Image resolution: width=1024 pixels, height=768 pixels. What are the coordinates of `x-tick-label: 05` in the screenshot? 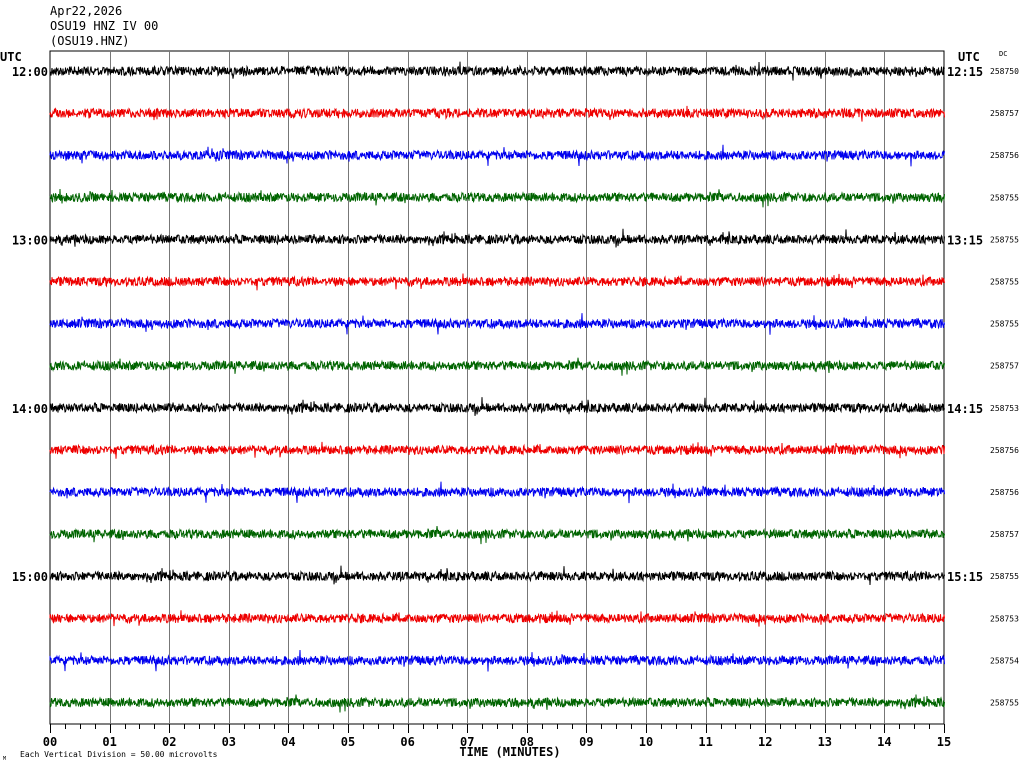 It's located at (348, 742).